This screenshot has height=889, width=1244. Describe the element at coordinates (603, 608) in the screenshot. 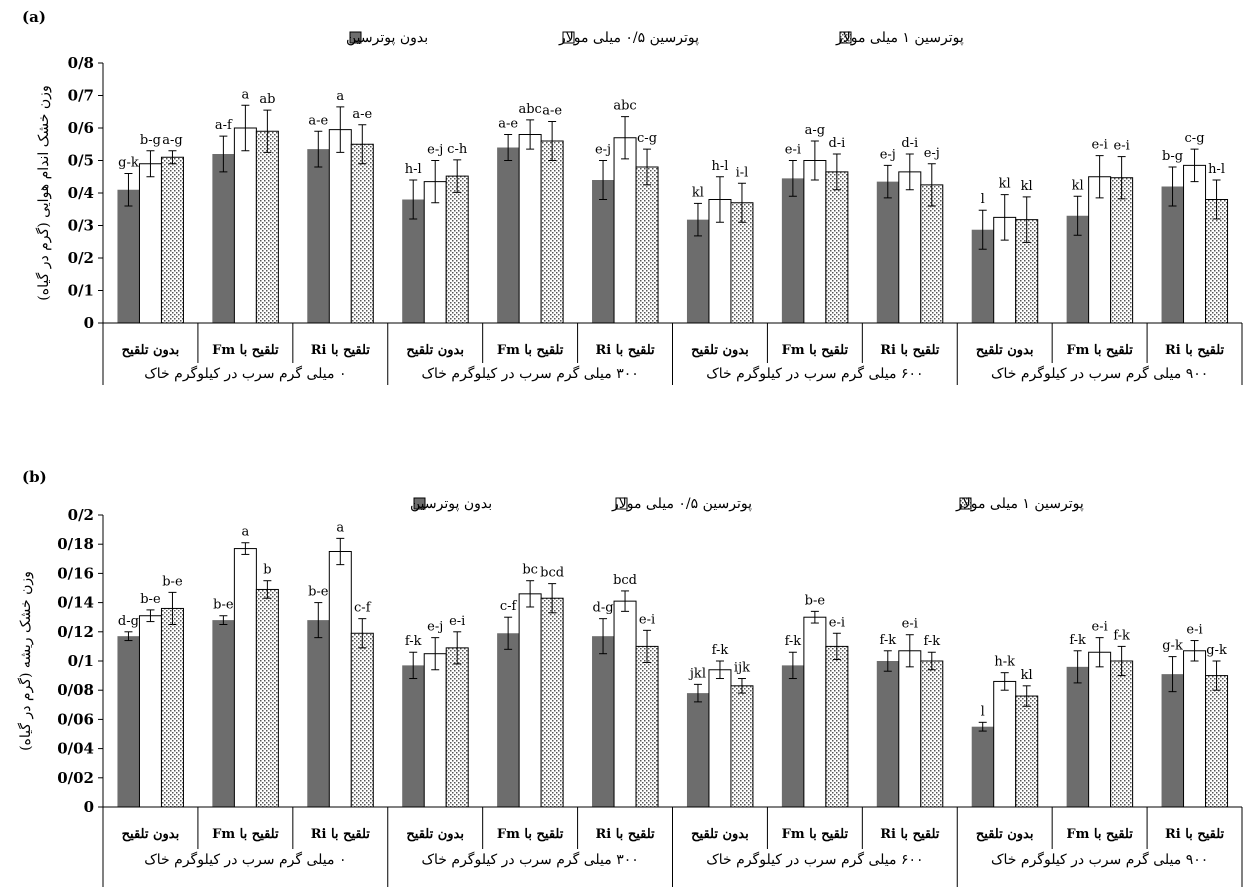

I see `data-label: d-g` at that location.